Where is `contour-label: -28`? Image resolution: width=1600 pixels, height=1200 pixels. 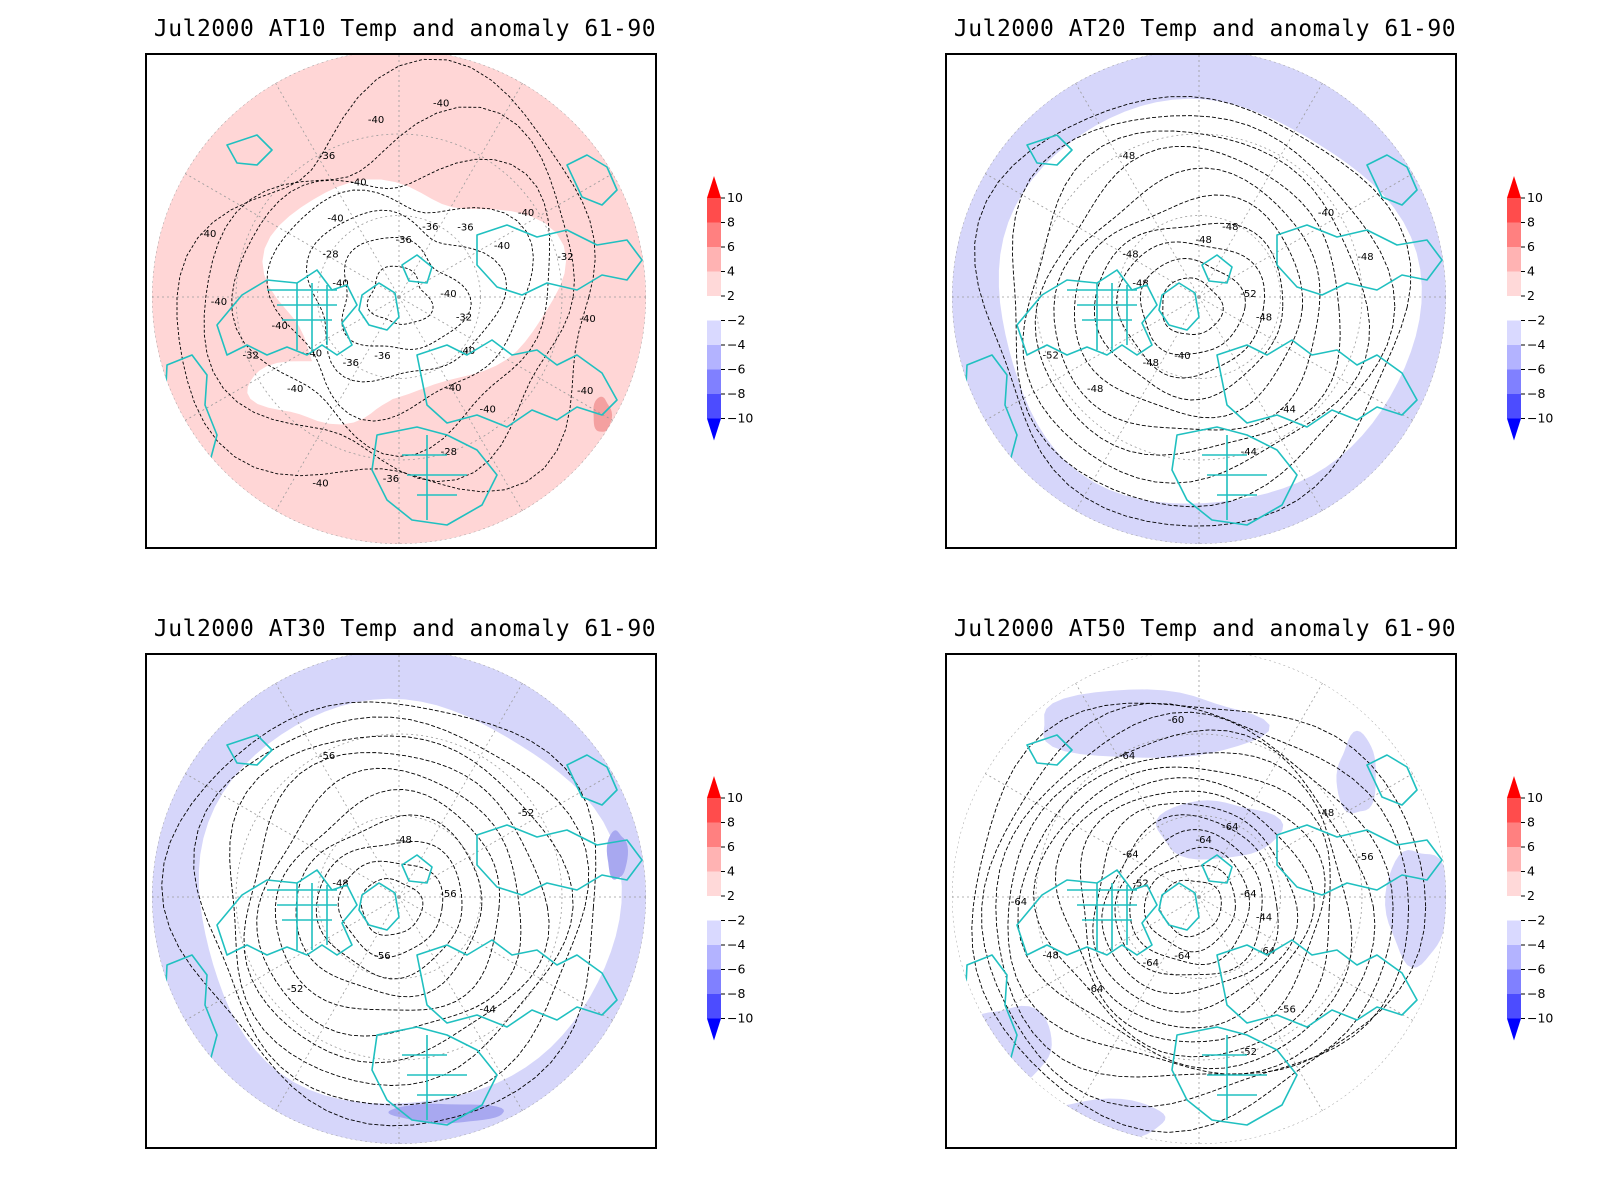 contour-label: -28 is located at coordinates (449, 452).